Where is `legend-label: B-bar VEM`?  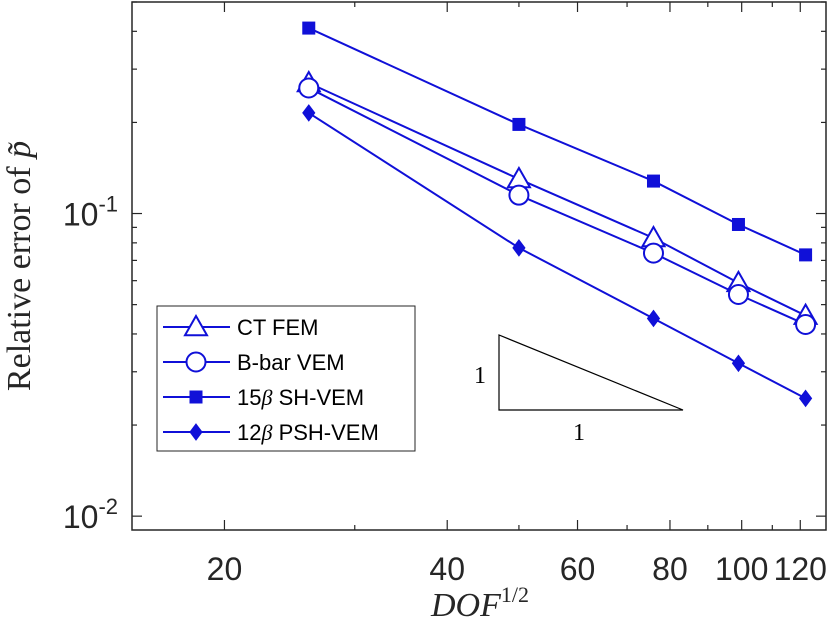
legend-label: B-bar VEM is located at coordinates (291, 362).